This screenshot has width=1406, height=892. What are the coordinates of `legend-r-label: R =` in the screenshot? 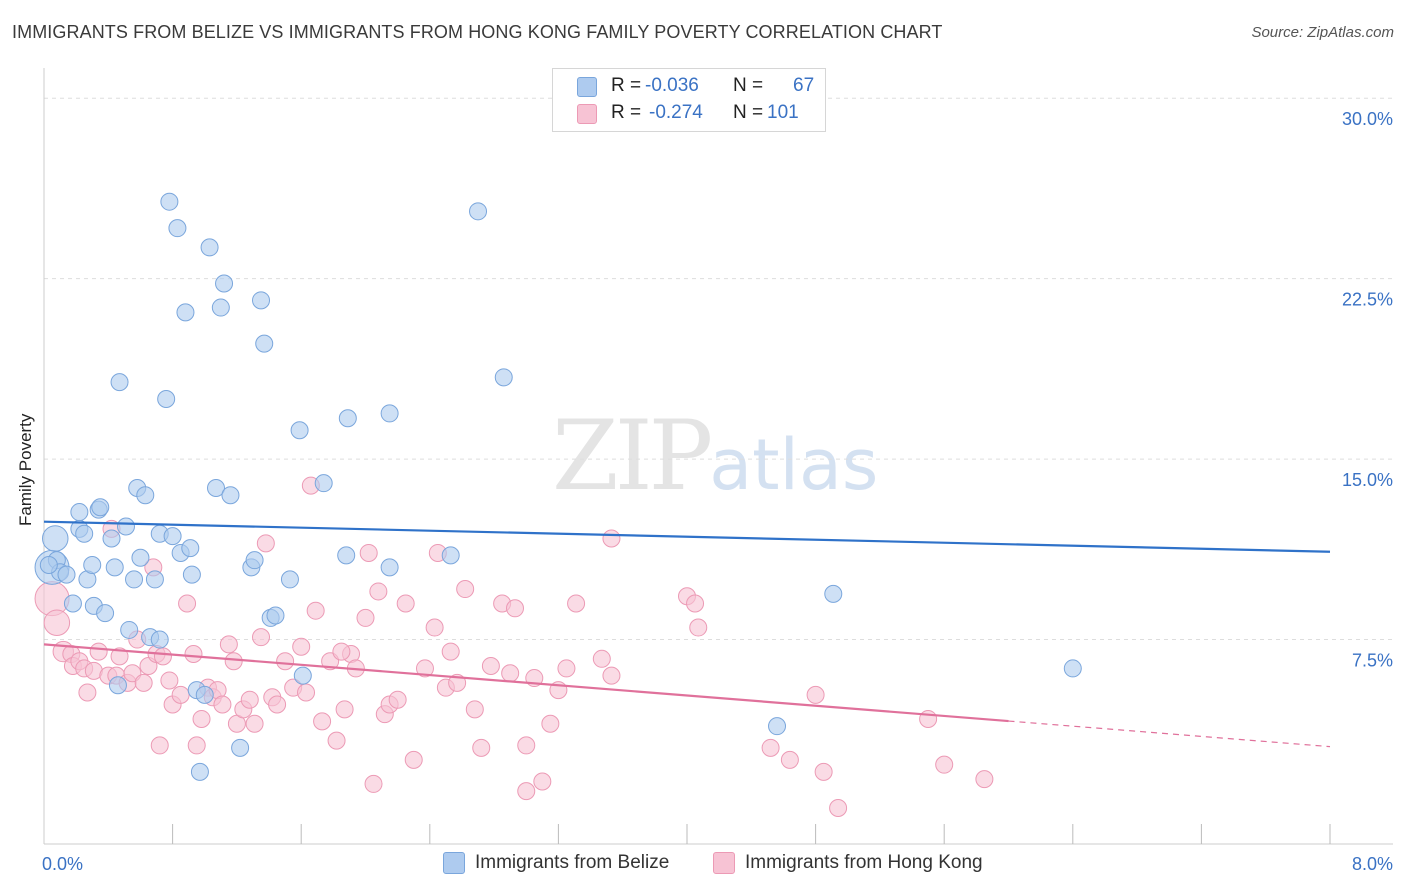 It's located at (626, 112).